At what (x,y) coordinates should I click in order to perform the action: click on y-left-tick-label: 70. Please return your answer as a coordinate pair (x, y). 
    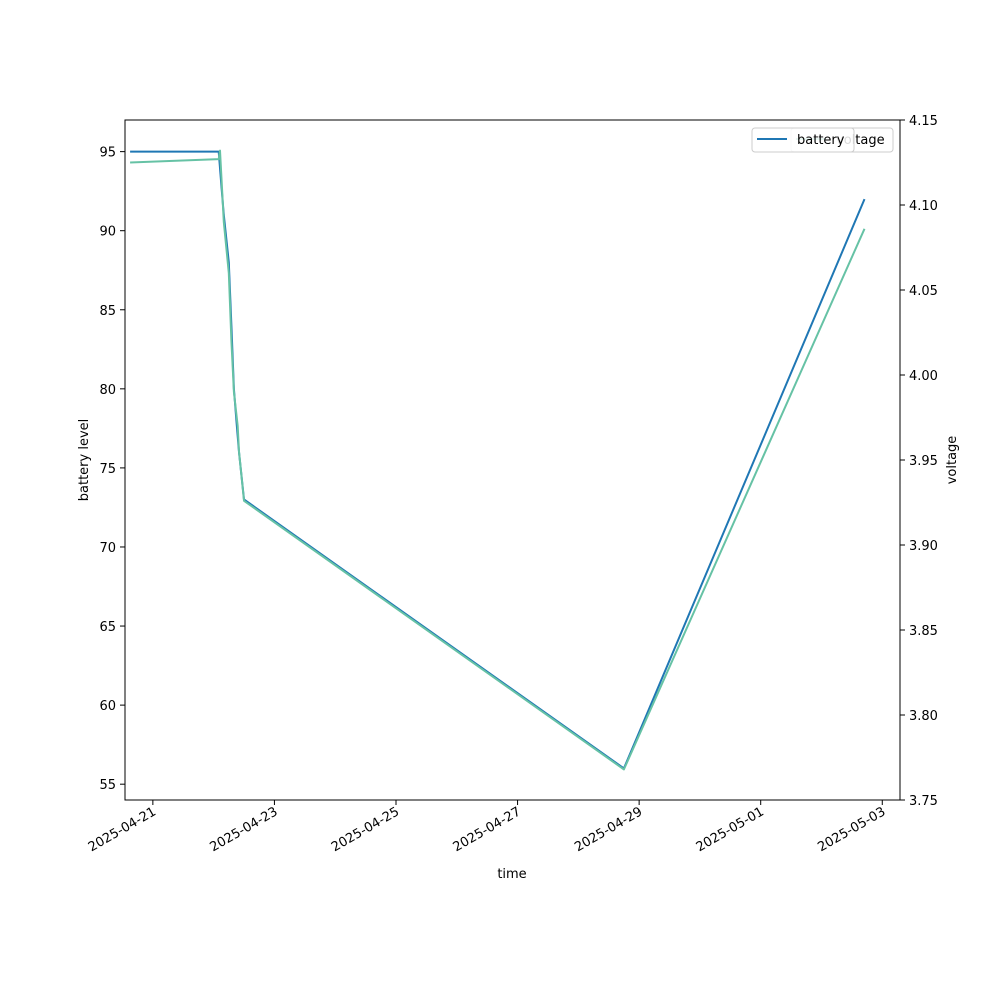
    Looking at the image, I should click on (107, 548).